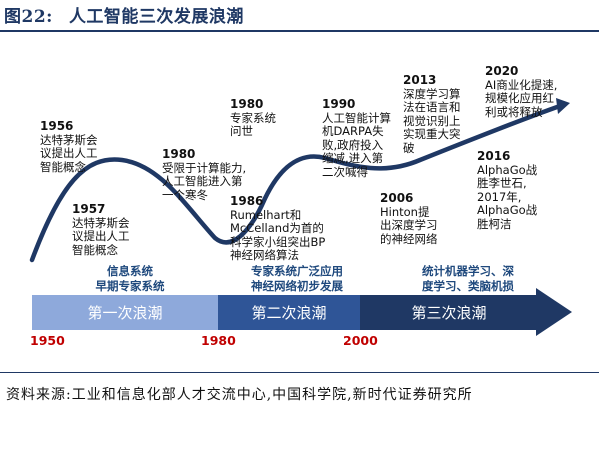 The image size is (599, 450). What do you see at coordinates (204, 174) in the screenshot?
I see `milestone-1980-winter: 1980 受限于计算能力, 人工智能进入第 一个寒冬` at bounding box center [204, 174].